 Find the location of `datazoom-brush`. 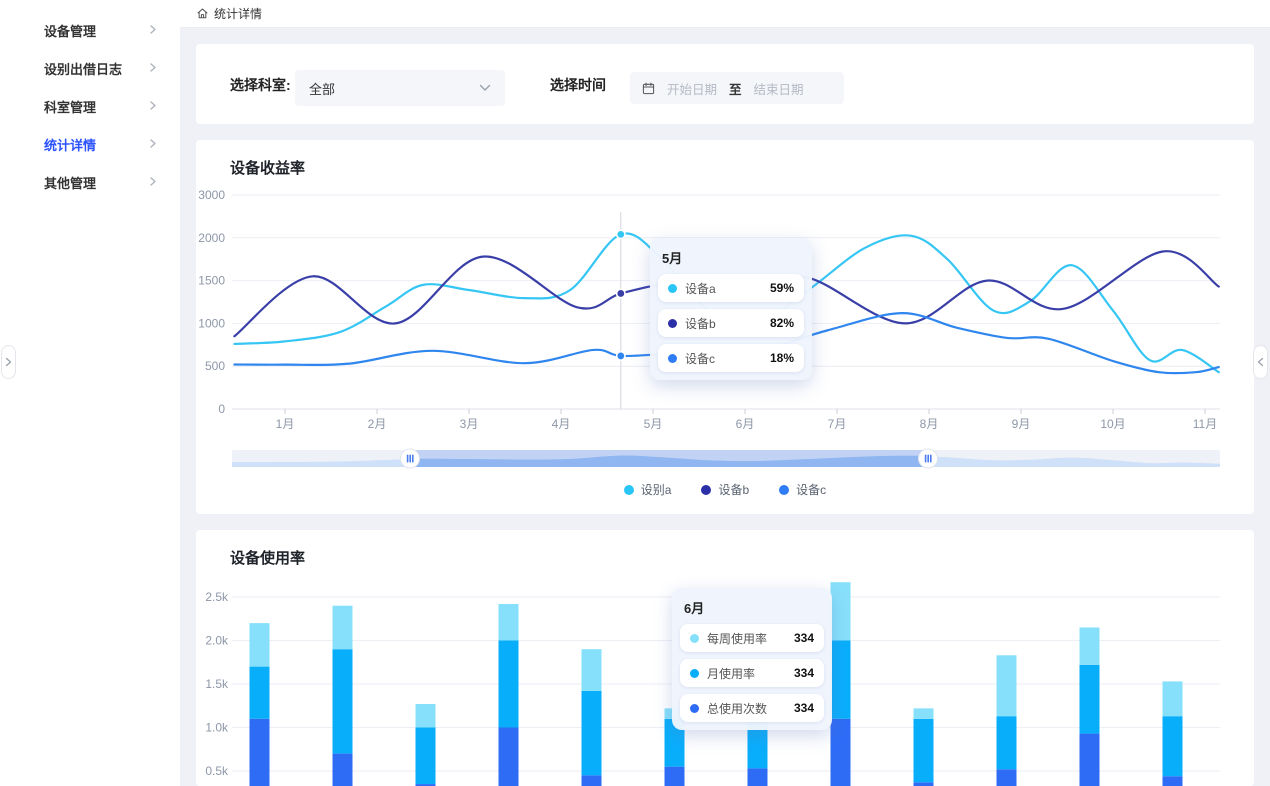

datazoom-brush is located at coordinates (726, 458).